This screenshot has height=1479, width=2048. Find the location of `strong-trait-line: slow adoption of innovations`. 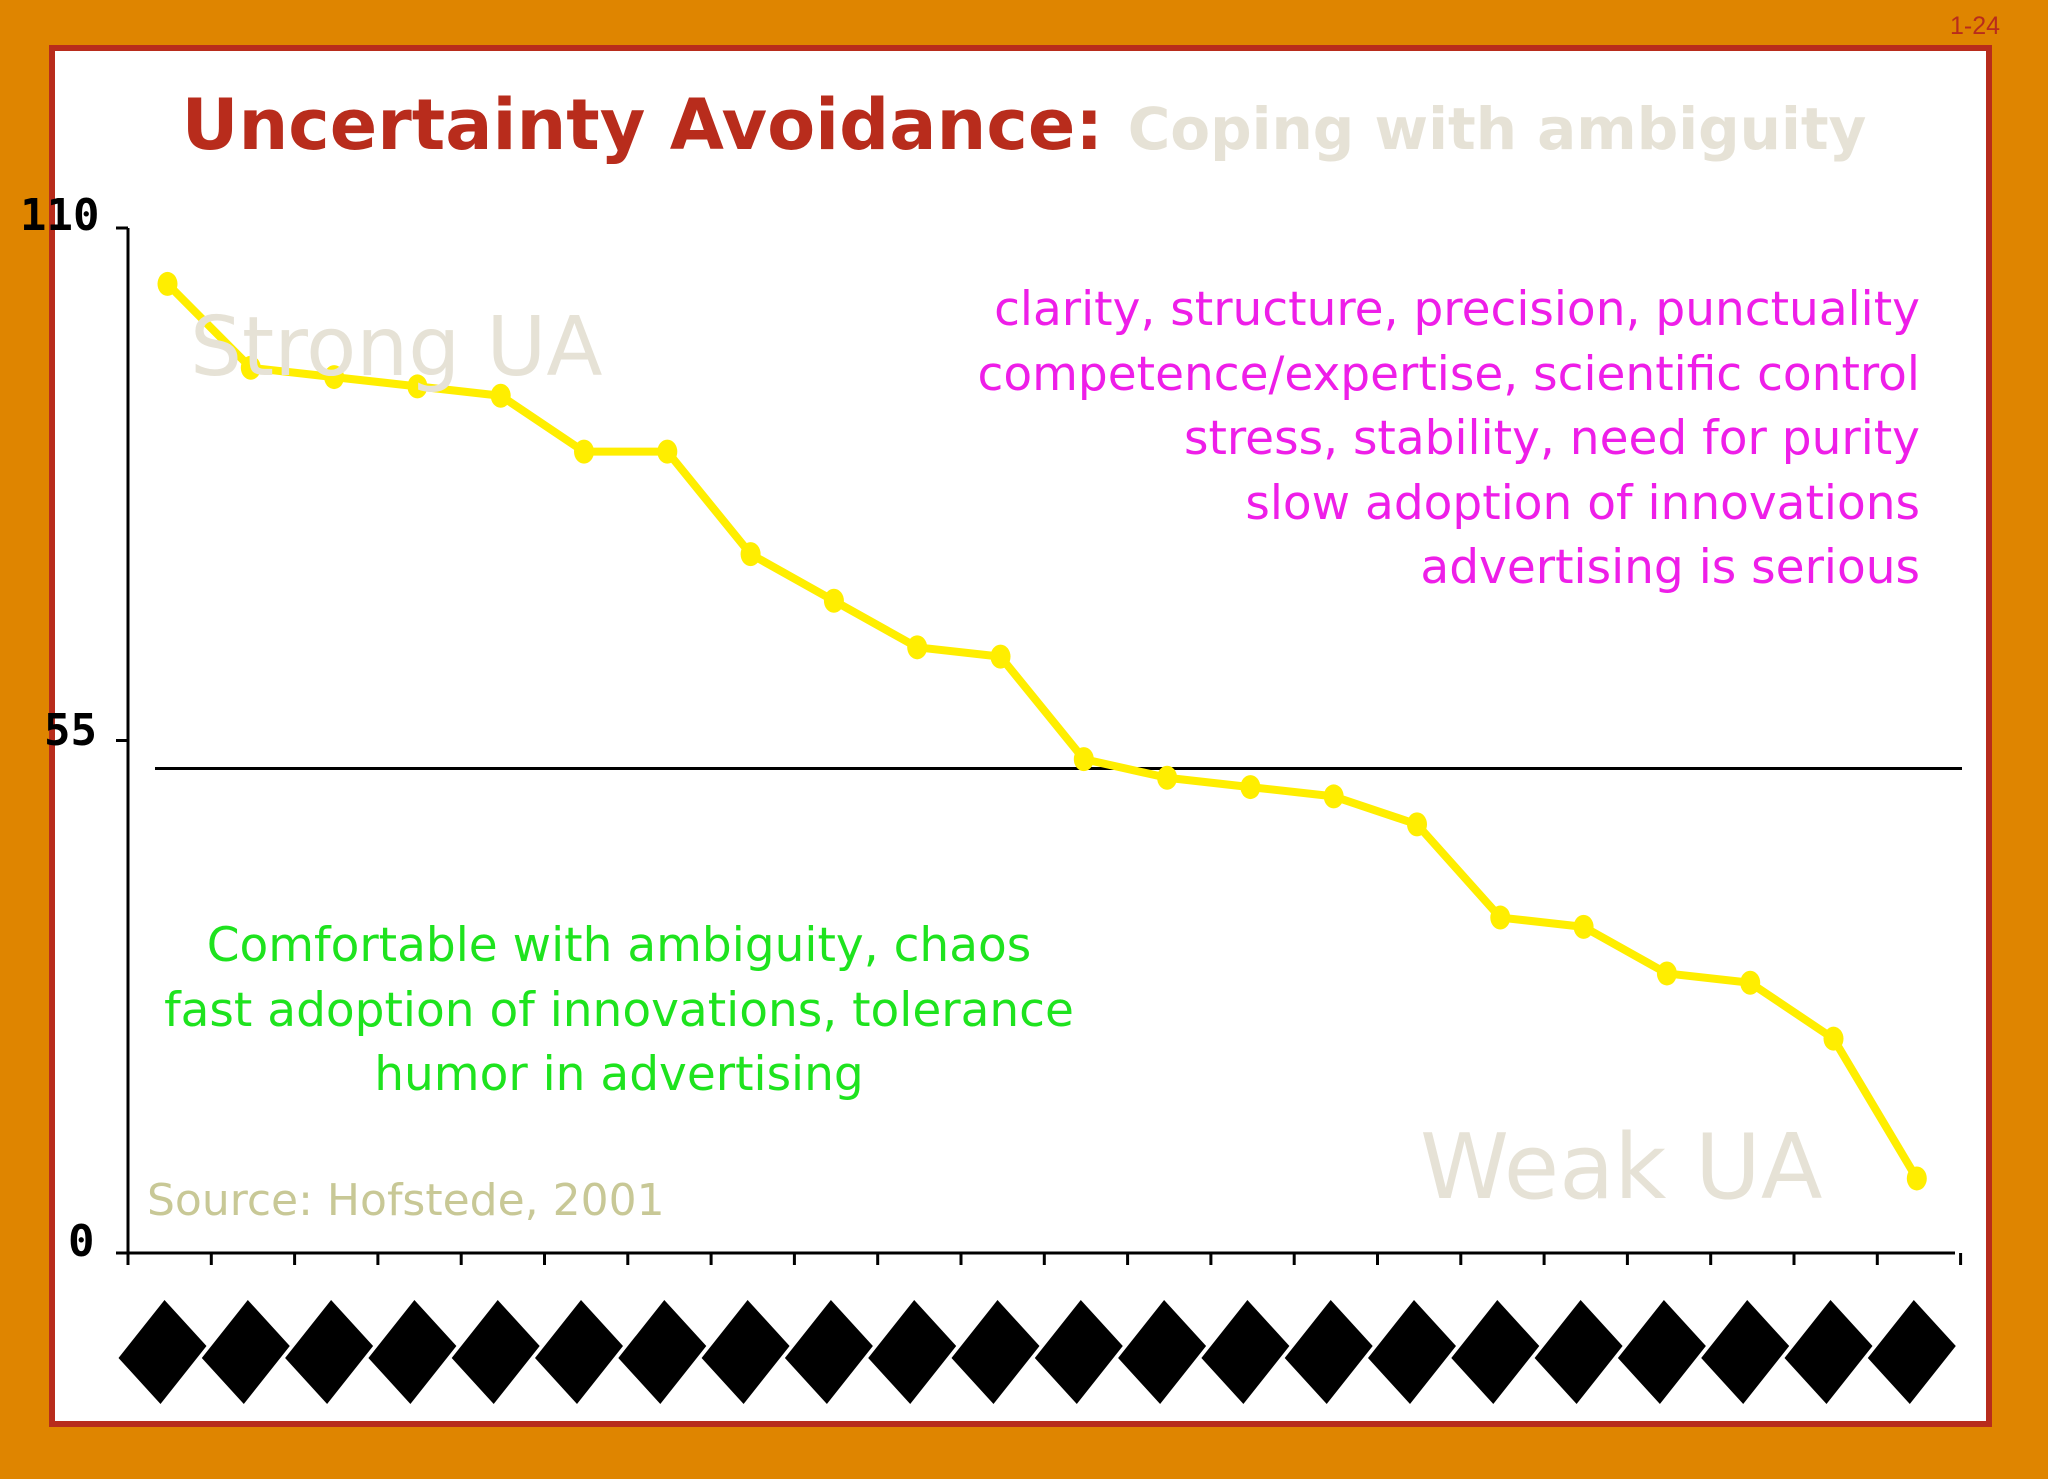

strong-trait-line: slow adoption of innovations is located at coordinates (1582, 503).